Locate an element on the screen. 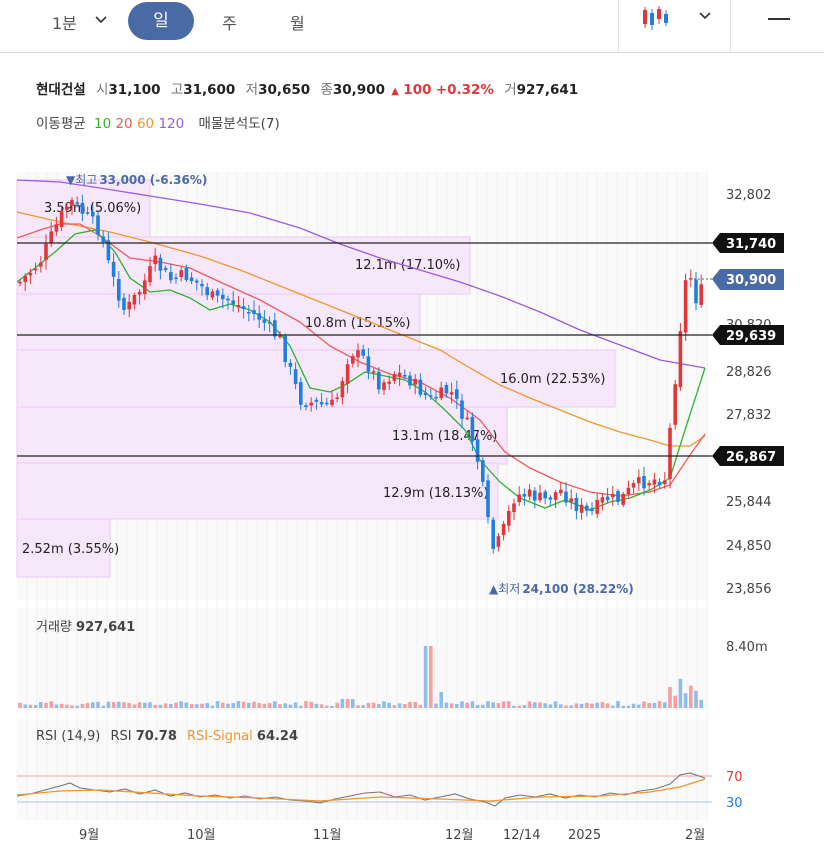 The width and height of the screenshot is (824, 867). chart-type-chevron-icon is located at coordinates (705, 16).